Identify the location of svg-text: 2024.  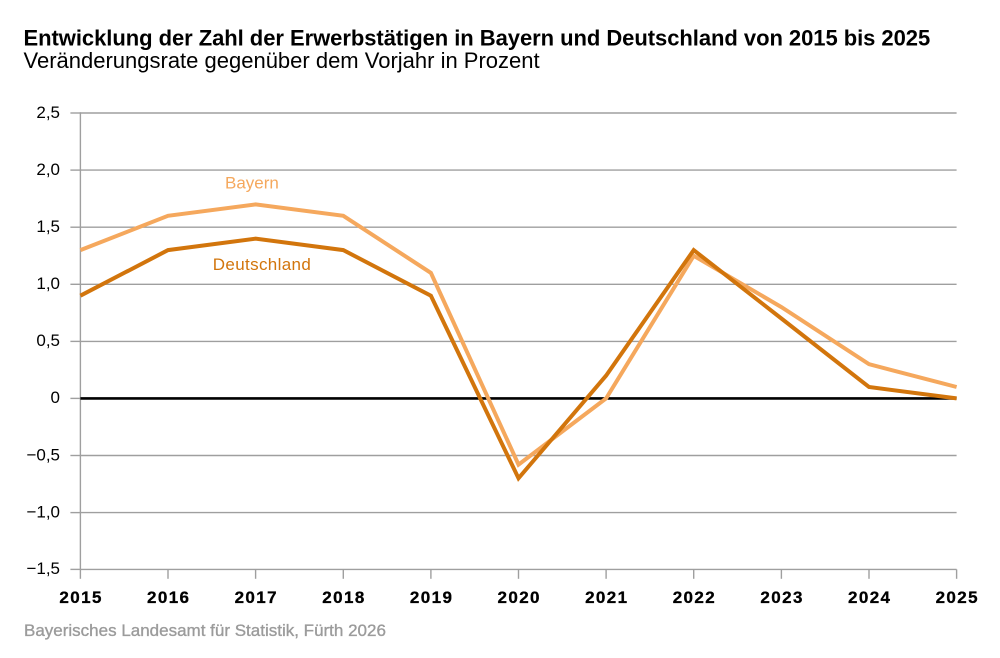
(869, 597).